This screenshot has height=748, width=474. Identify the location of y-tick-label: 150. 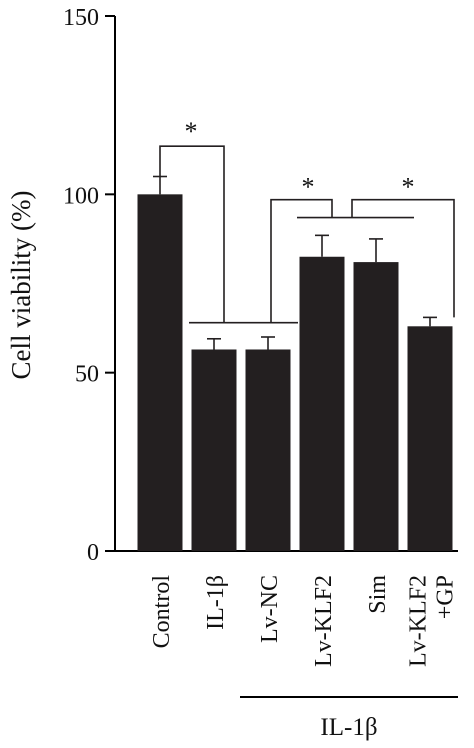
(81, 18).